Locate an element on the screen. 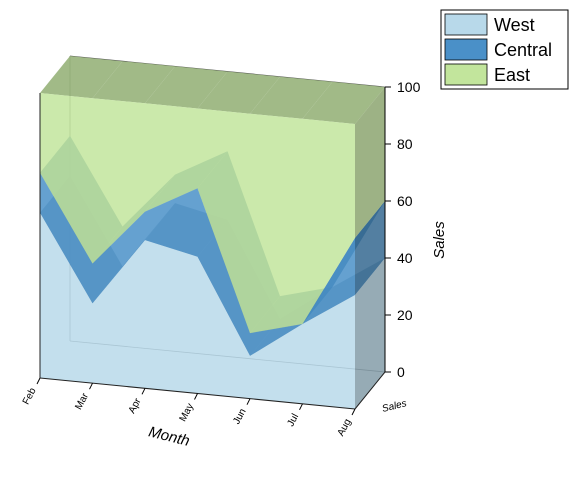 This screenshot has width=580, height=486. x-tick-label-jul: Jul is located at coordinates (293, 420).